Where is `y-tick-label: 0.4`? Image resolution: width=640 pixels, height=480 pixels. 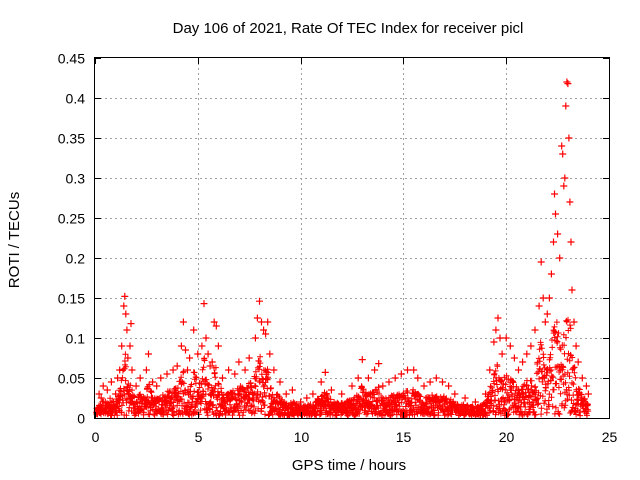
y-tick-label: 0.4 is located at coordinates (76, 99).